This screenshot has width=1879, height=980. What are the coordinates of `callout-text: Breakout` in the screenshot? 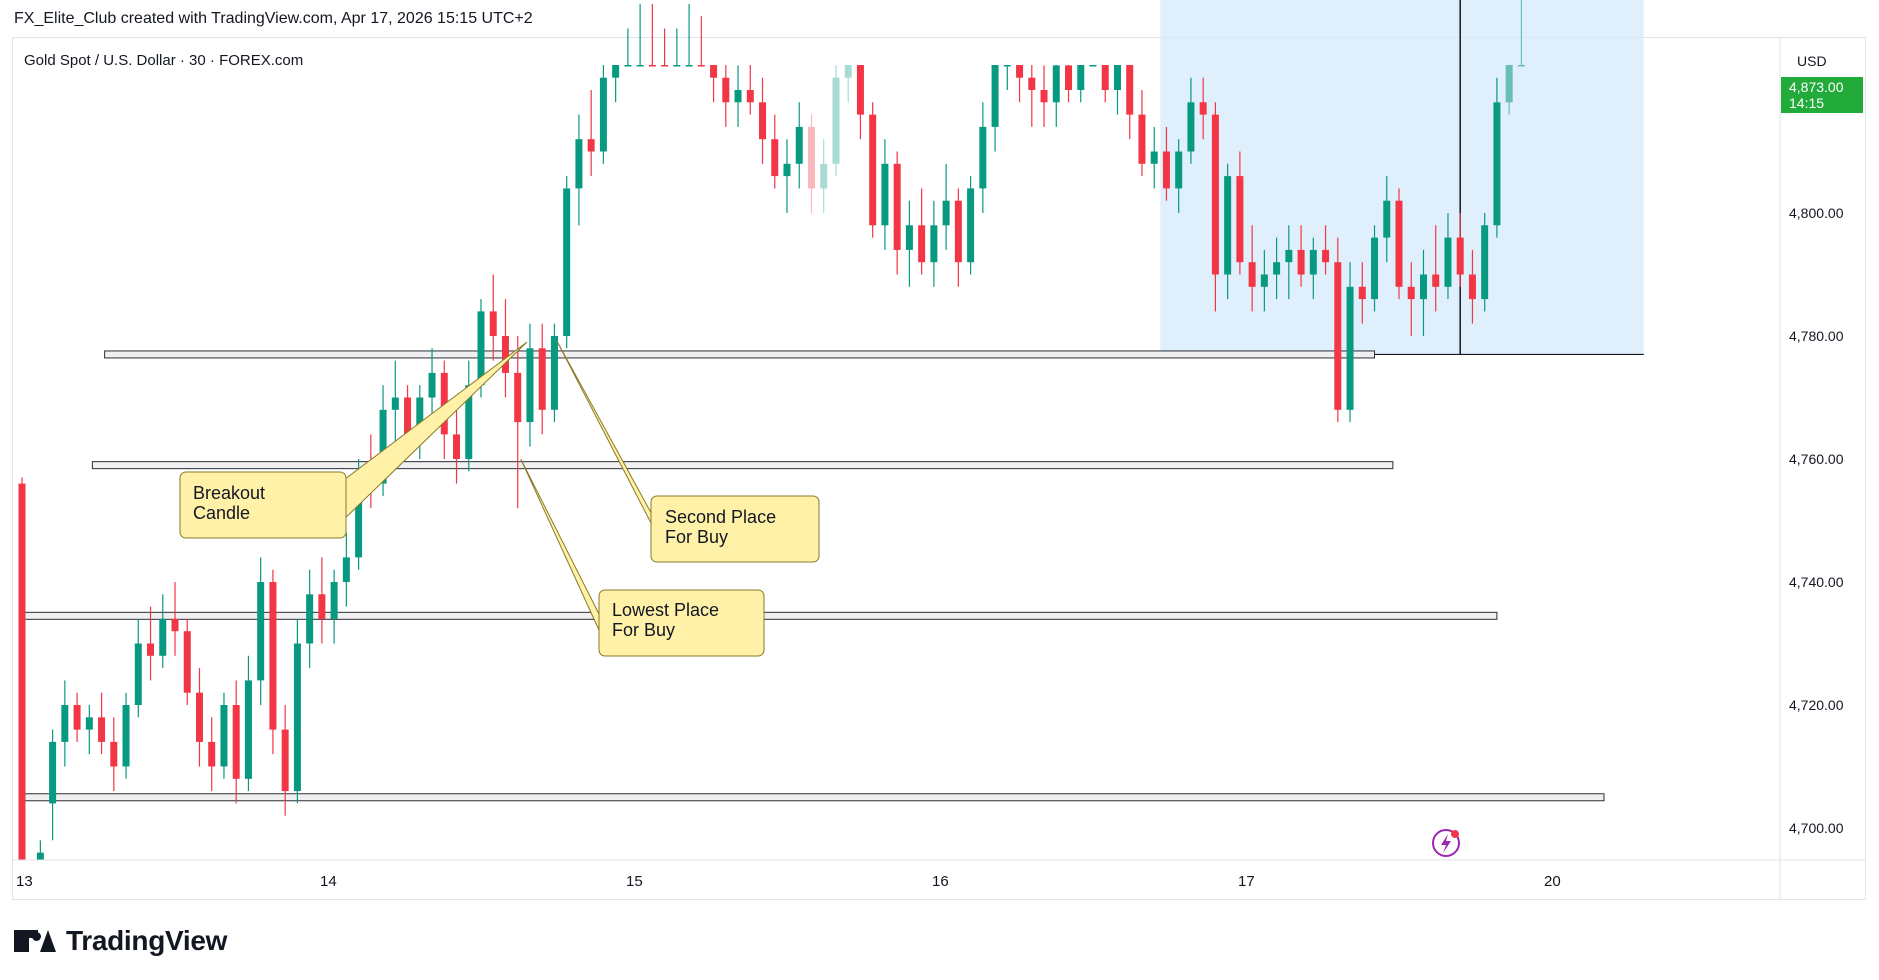 It's located at (229, 493).